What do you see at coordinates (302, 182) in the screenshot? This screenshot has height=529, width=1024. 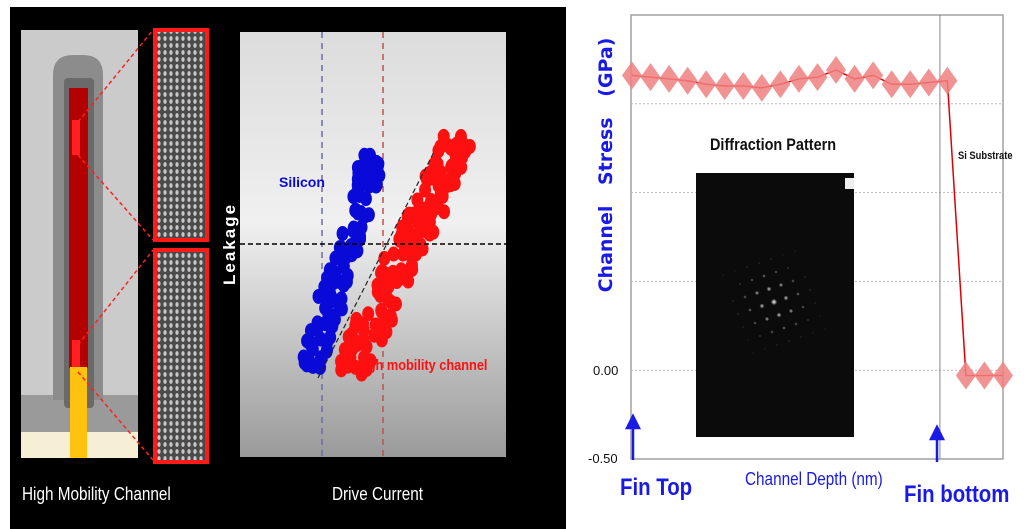 I see `series-label-silicon: Silicon` at bounding box center [302, 182].